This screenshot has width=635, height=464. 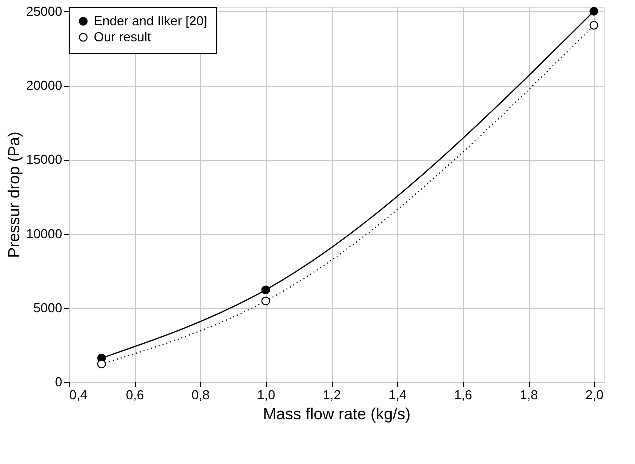 What do you see at coordinates (266, 395) in the screenshot?
I see `x-tick-label: 1,0` at bounding box center [266, 395].